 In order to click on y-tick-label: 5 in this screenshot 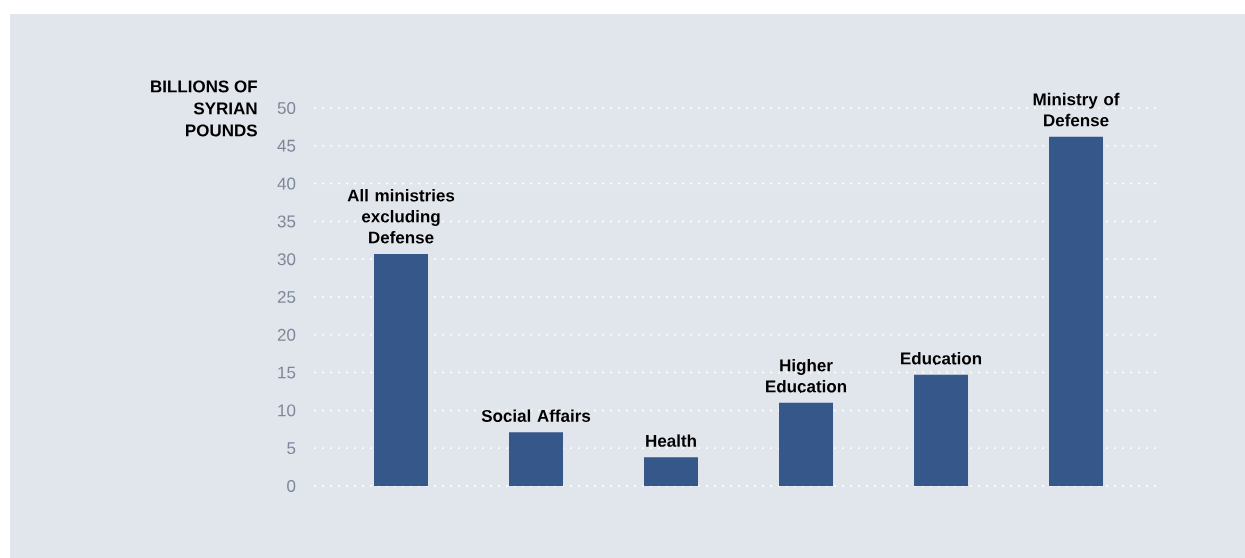, I will do `click(291, 448)`.